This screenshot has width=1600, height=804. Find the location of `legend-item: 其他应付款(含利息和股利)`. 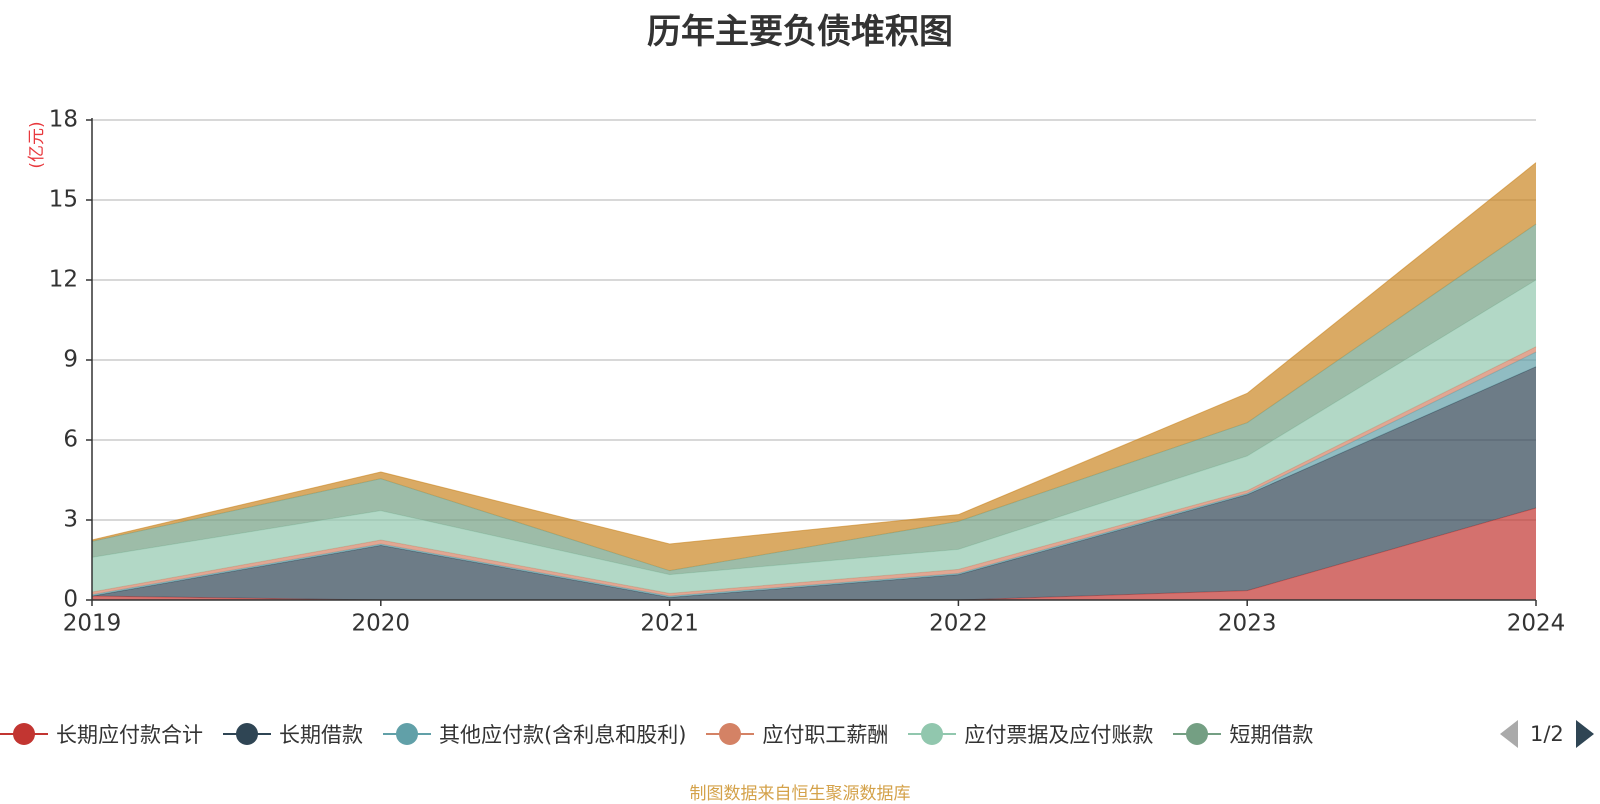

legend-item: 其他应付款(含利息和股利) is located at coordinates (534, 734).